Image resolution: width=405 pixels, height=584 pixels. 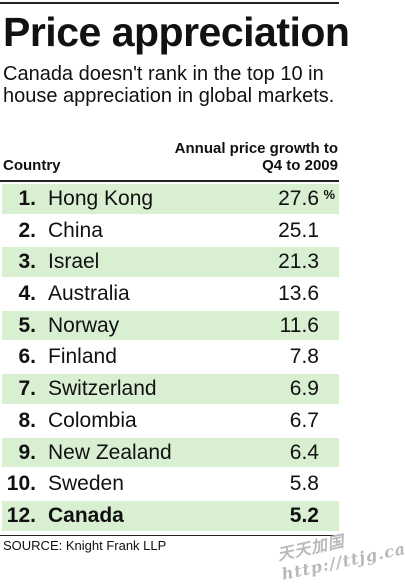 I want to click on chart-title: Price appreciation, so click(x=176, y=32).